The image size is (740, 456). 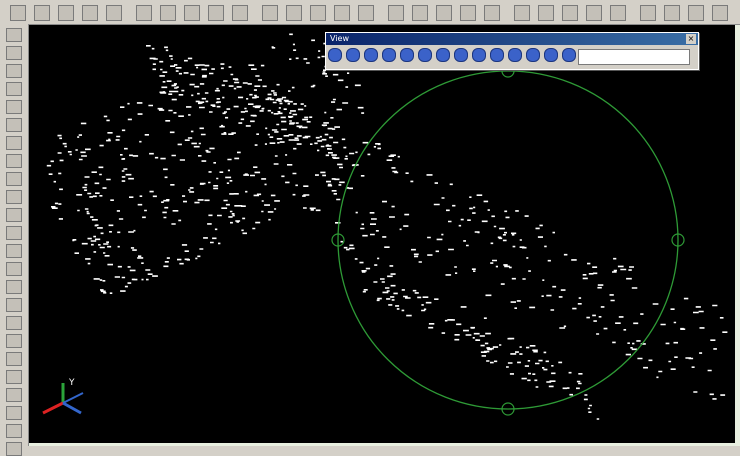 I want to click on toolbar-buttons, so click(x=512, y=57).